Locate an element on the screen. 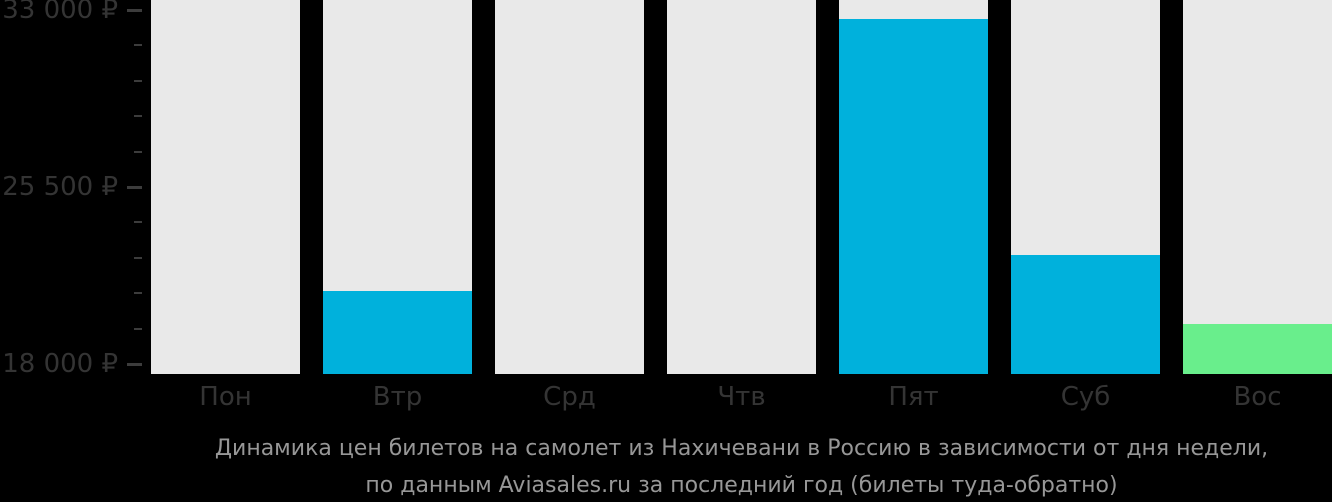 The height and width of the screenshot is (502, 1332). column-sun is located at coordinates (1257, 187).